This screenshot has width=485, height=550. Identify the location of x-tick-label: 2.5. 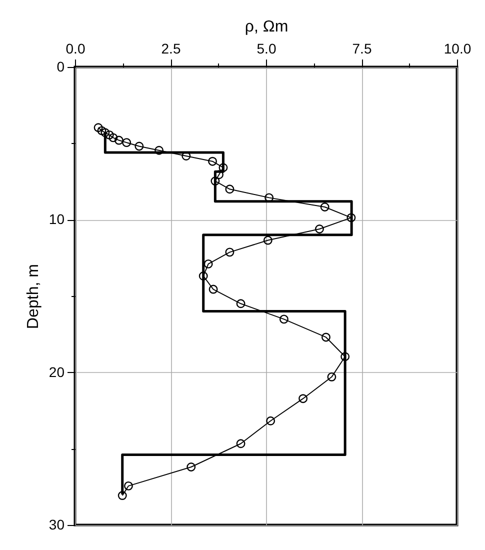
(171, 48).